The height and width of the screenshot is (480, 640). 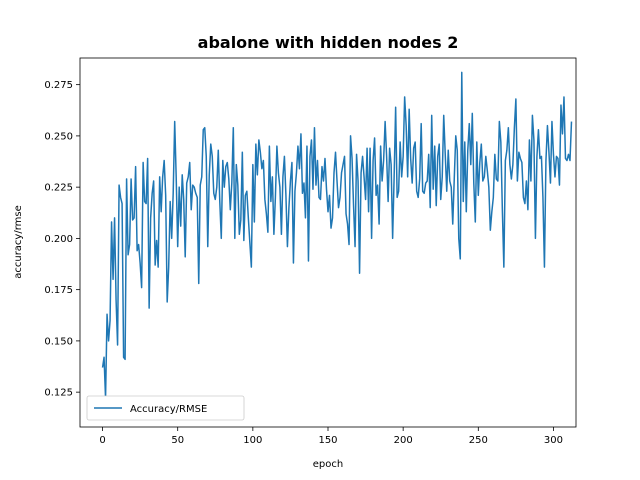 I want to click on legend: Accuracy/RMSE, so click(x=165, y=408).